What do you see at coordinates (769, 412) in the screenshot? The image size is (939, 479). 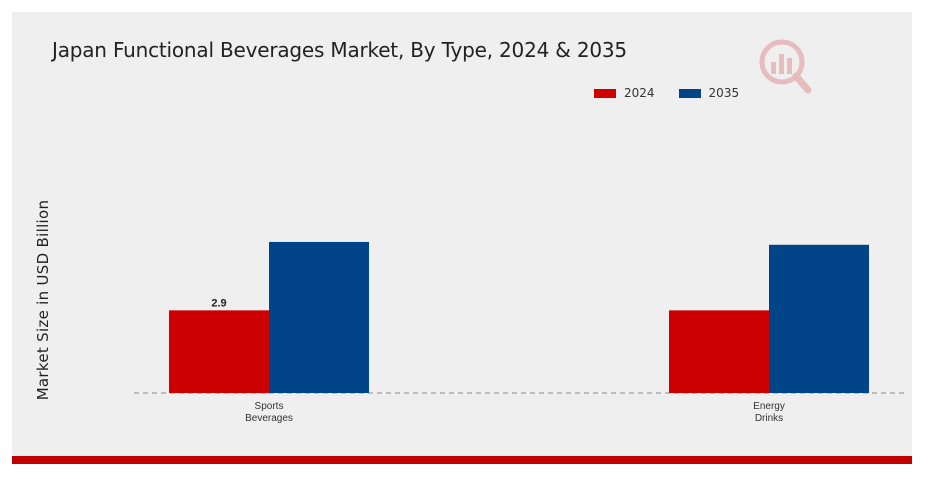 I see `x-tick-label: Energy Drinks` at bounding box center [769, 412].